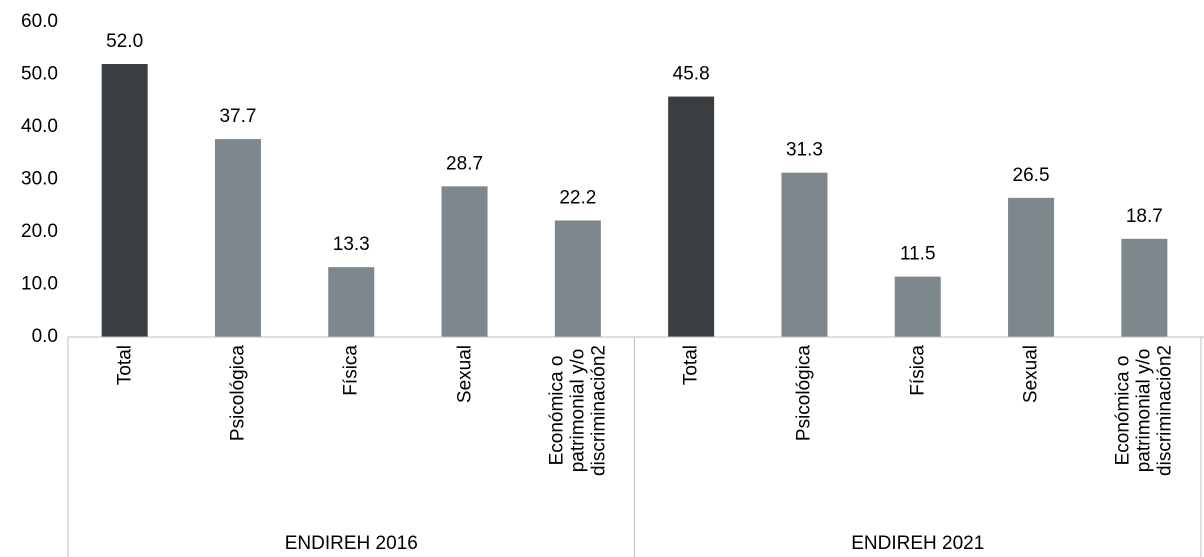 The width and height of the screenshot is (1204, 557). What do you see at coordinates (39, 126) in the screenshot?
I see `y-tick-label: 40.0` at bounding box center [39, 126].